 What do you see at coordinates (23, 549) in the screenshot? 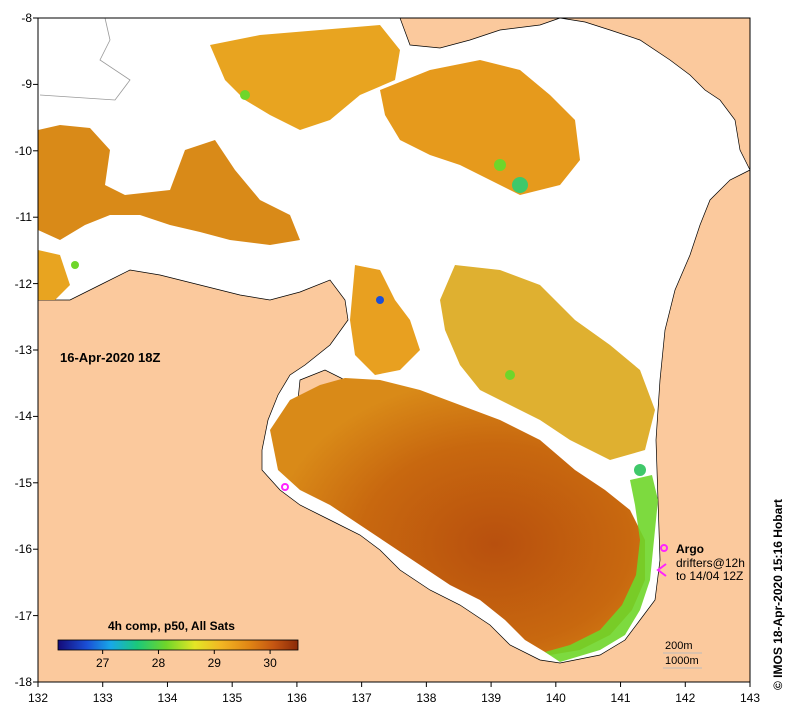
I see `y-tick-label: -16` at bounding box center [23, 549].